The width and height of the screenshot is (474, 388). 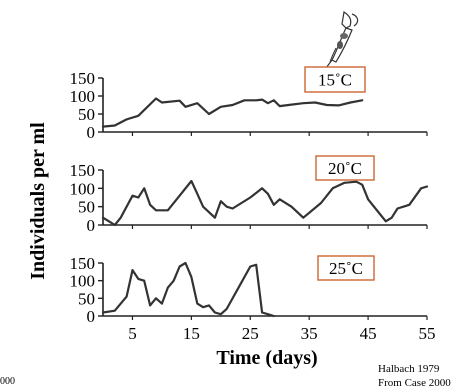 I want to click on x-tick-label: 25, so click(x=250, y=333).